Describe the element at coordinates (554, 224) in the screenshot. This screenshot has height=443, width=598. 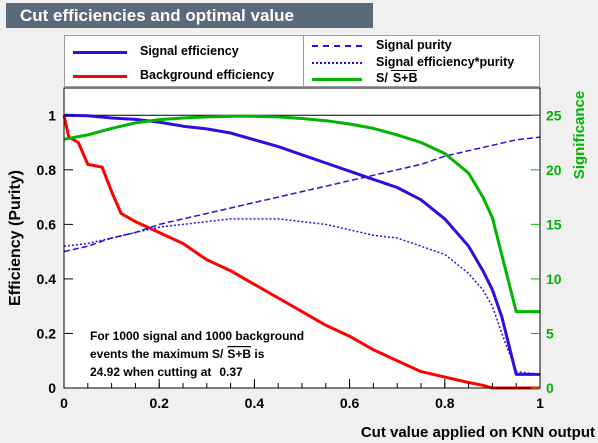
I see `y2-tick-label: 15` at that location.